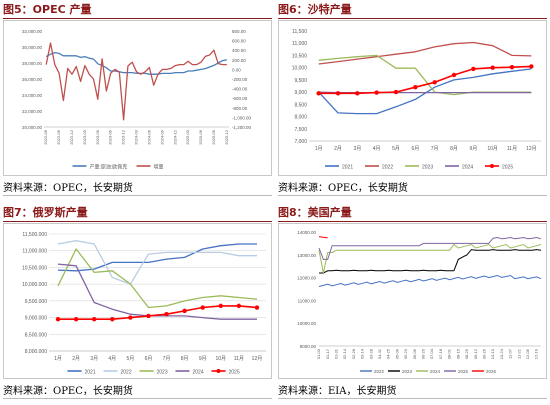 The image size is (550, 405). I want to click on legend-label: 增量, so click(159, 167).